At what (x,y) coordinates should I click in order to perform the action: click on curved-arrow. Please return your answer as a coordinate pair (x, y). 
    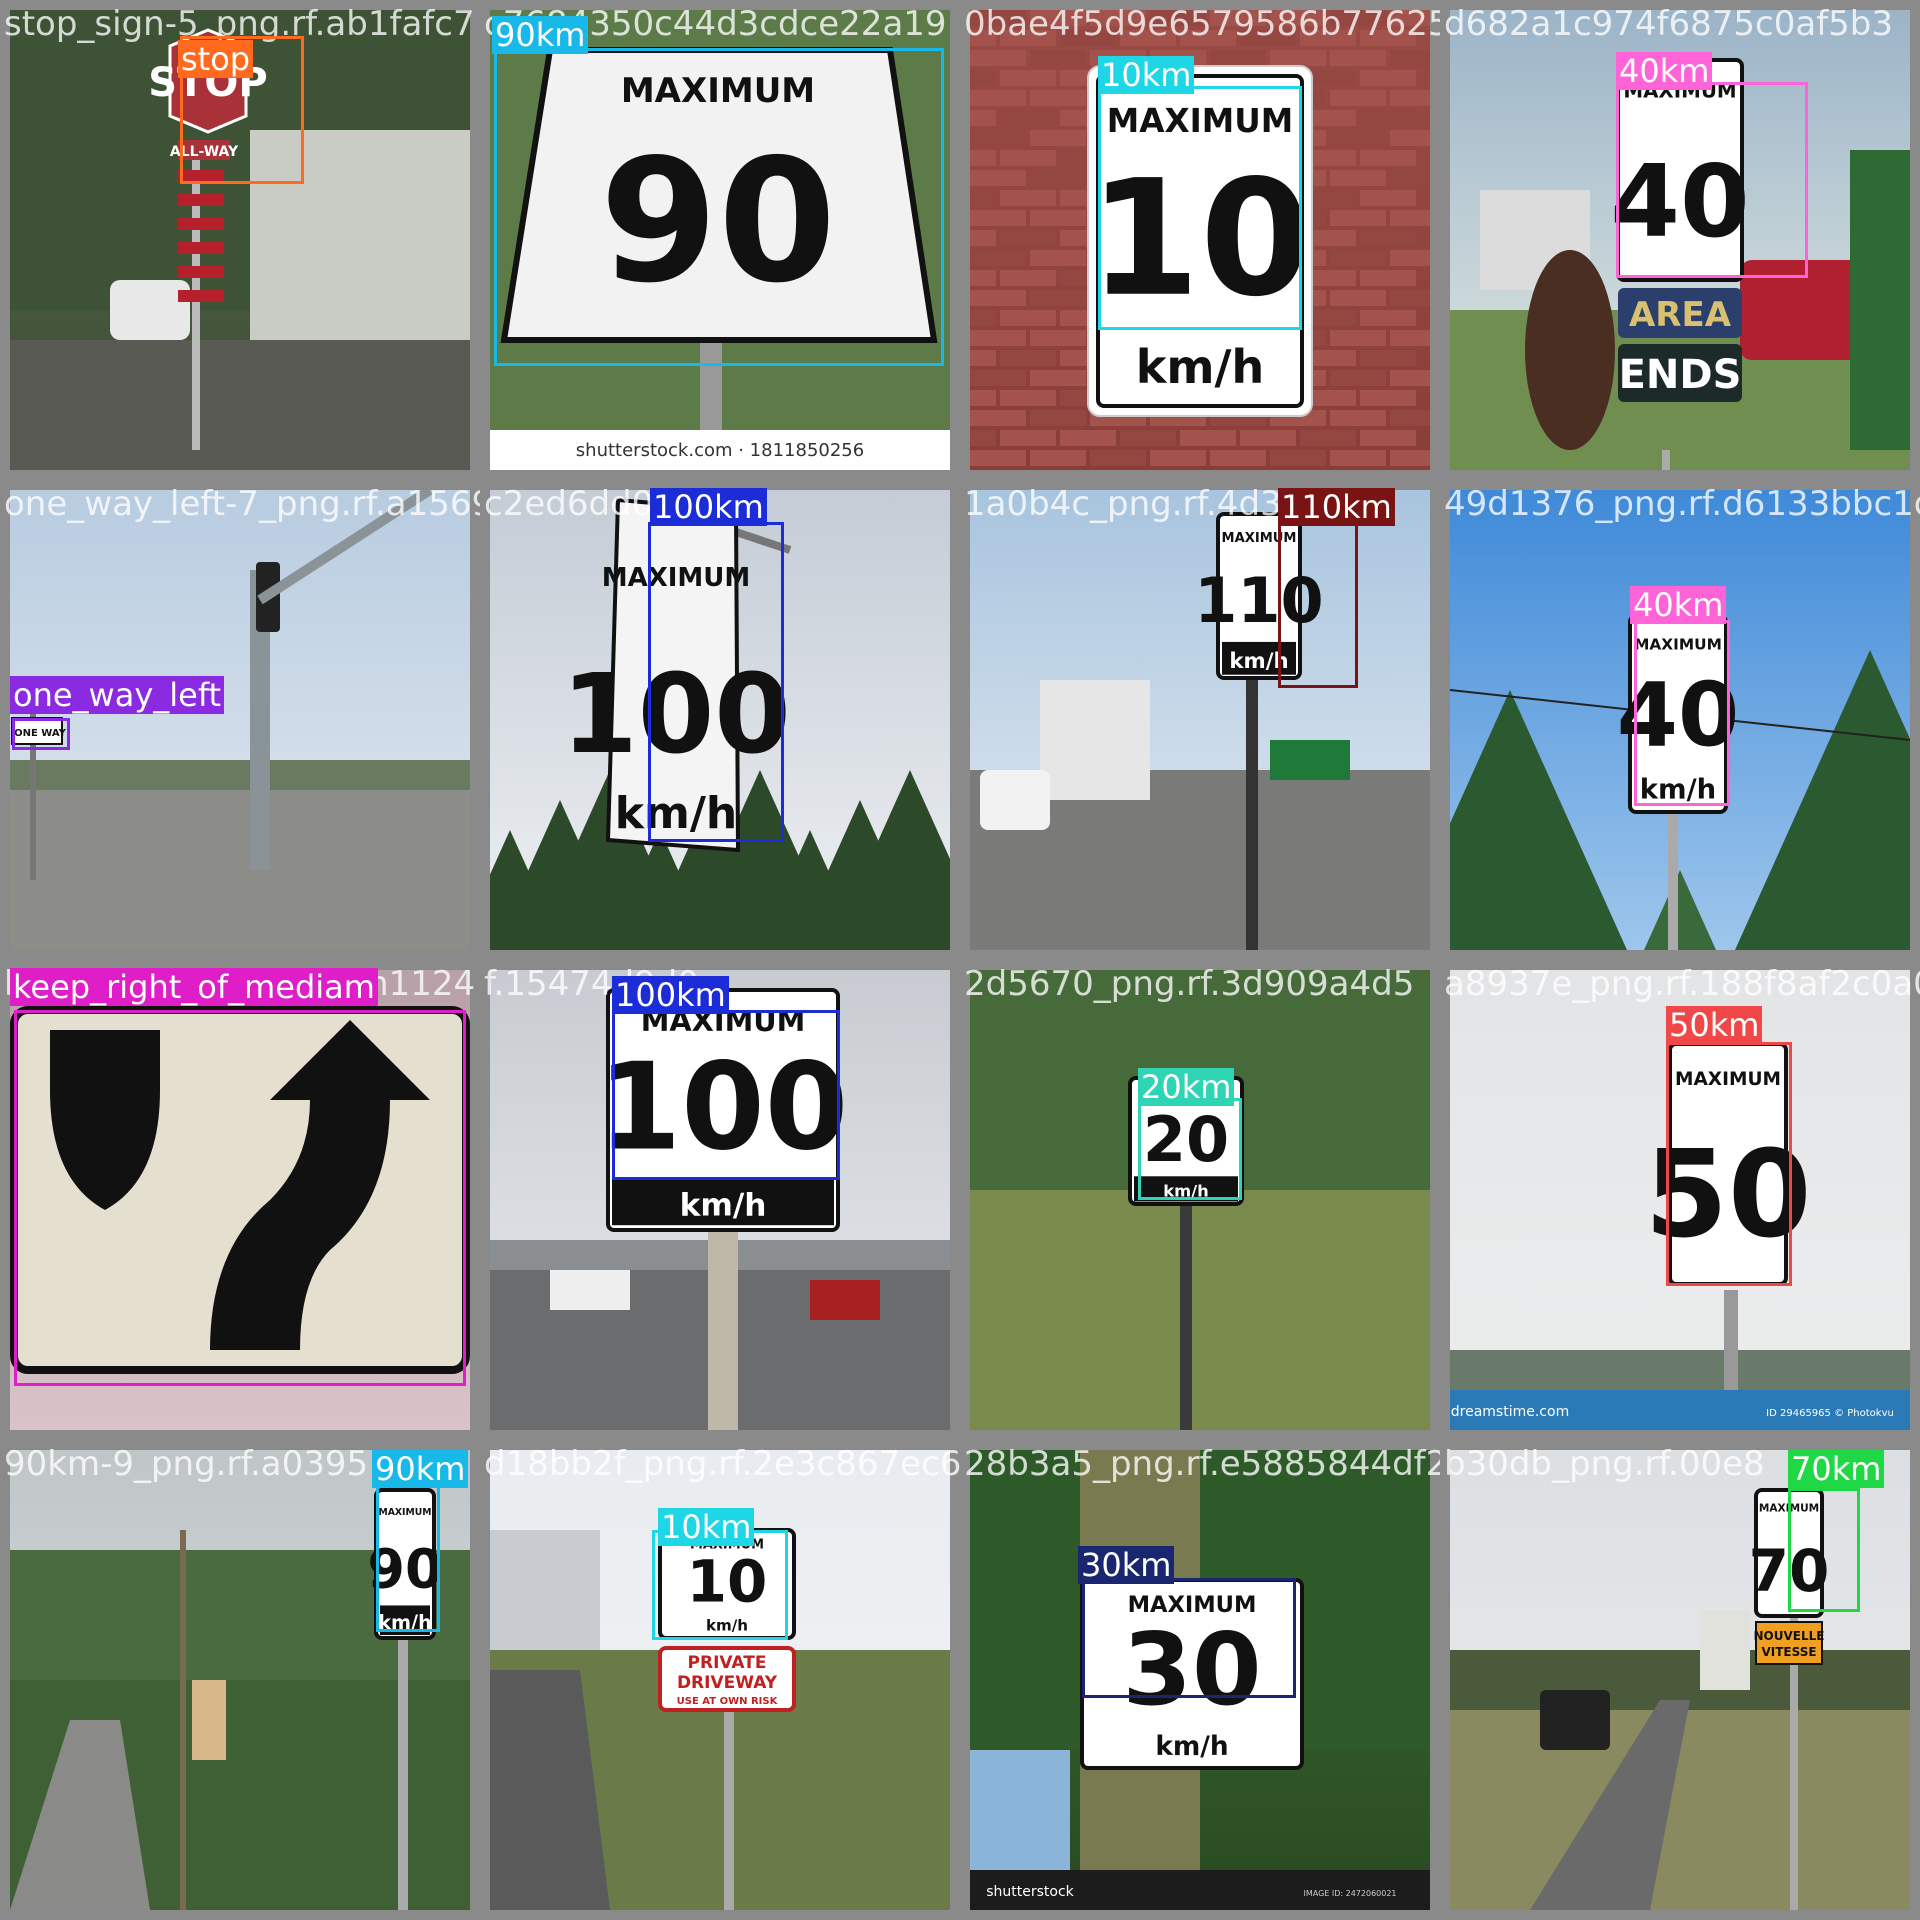
    Looking at the image, I should click on (320, 1185).